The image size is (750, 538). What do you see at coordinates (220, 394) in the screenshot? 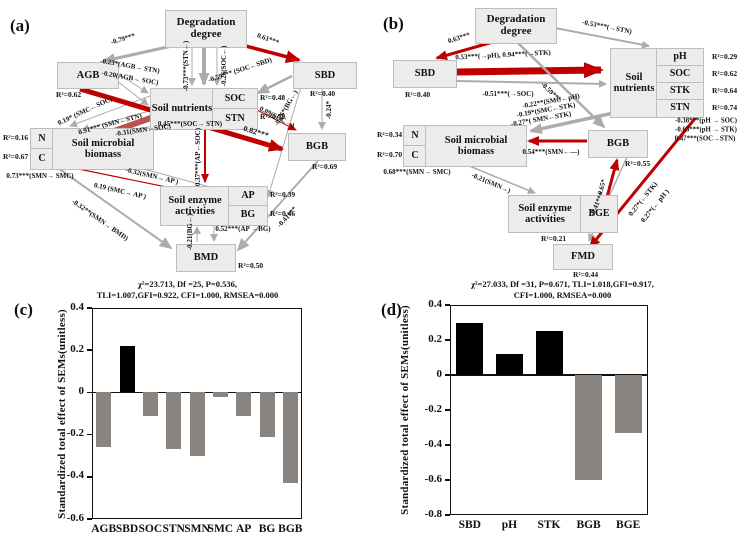
I see `bar-SMC` at bounding box center [220, 394].